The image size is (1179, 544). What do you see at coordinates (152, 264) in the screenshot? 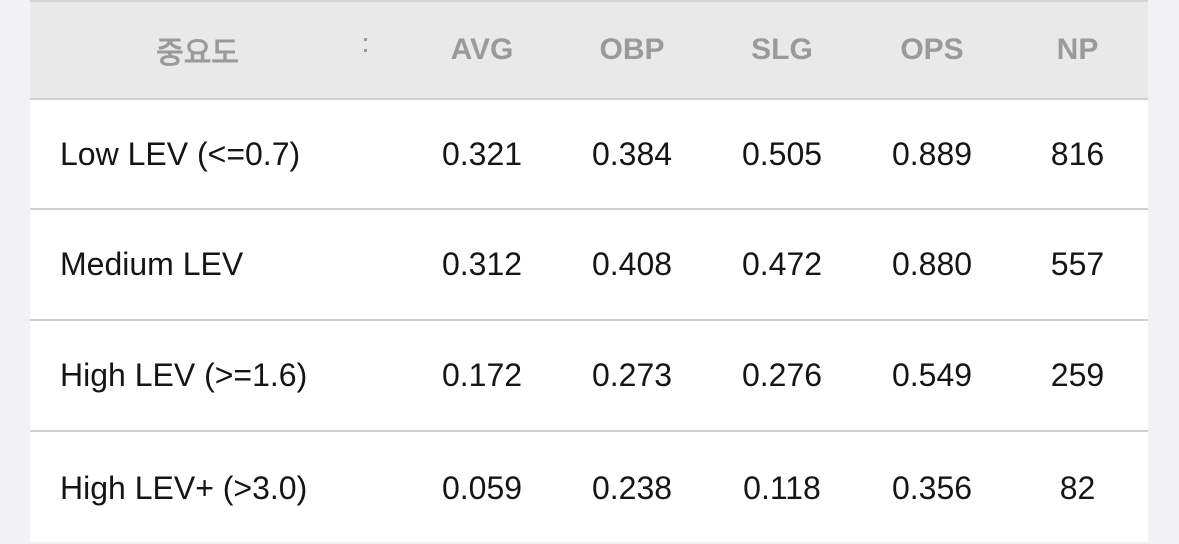
I see `row-label: Medium LEV` at bounding box center [152, 264].